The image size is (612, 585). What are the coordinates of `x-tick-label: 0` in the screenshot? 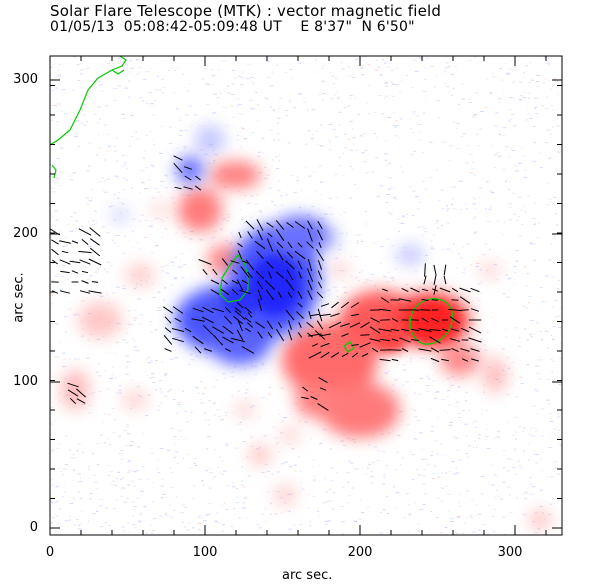 It's located at (50, 552).